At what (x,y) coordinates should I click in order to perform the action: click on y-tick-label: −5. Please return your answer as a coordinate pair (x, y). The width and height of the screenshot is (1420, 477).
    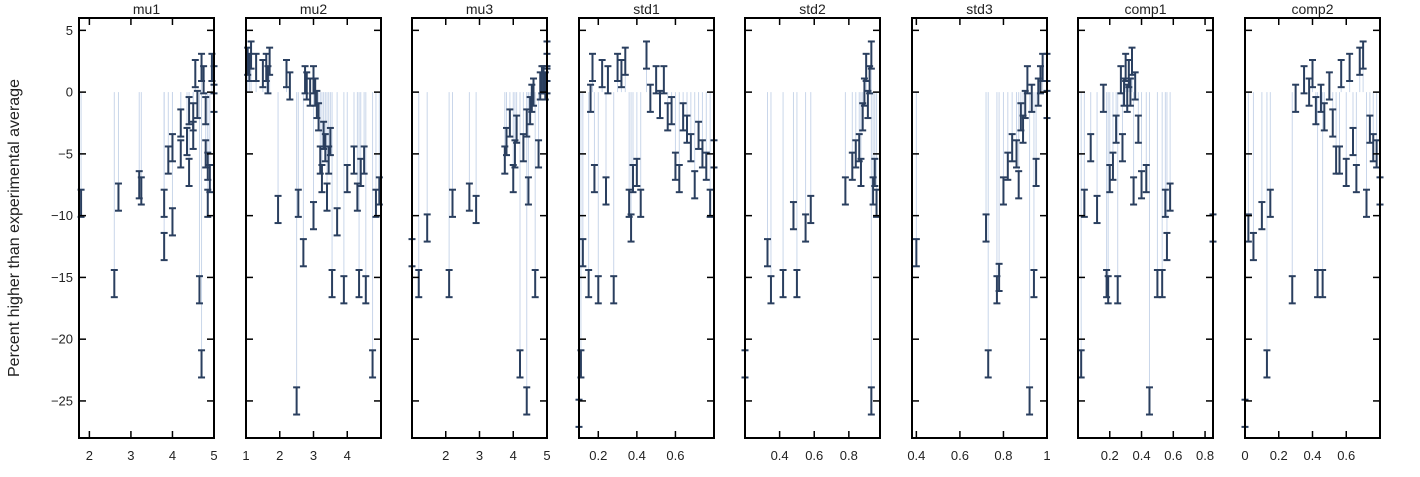
    Looking at the image, I should click on (65, 153).